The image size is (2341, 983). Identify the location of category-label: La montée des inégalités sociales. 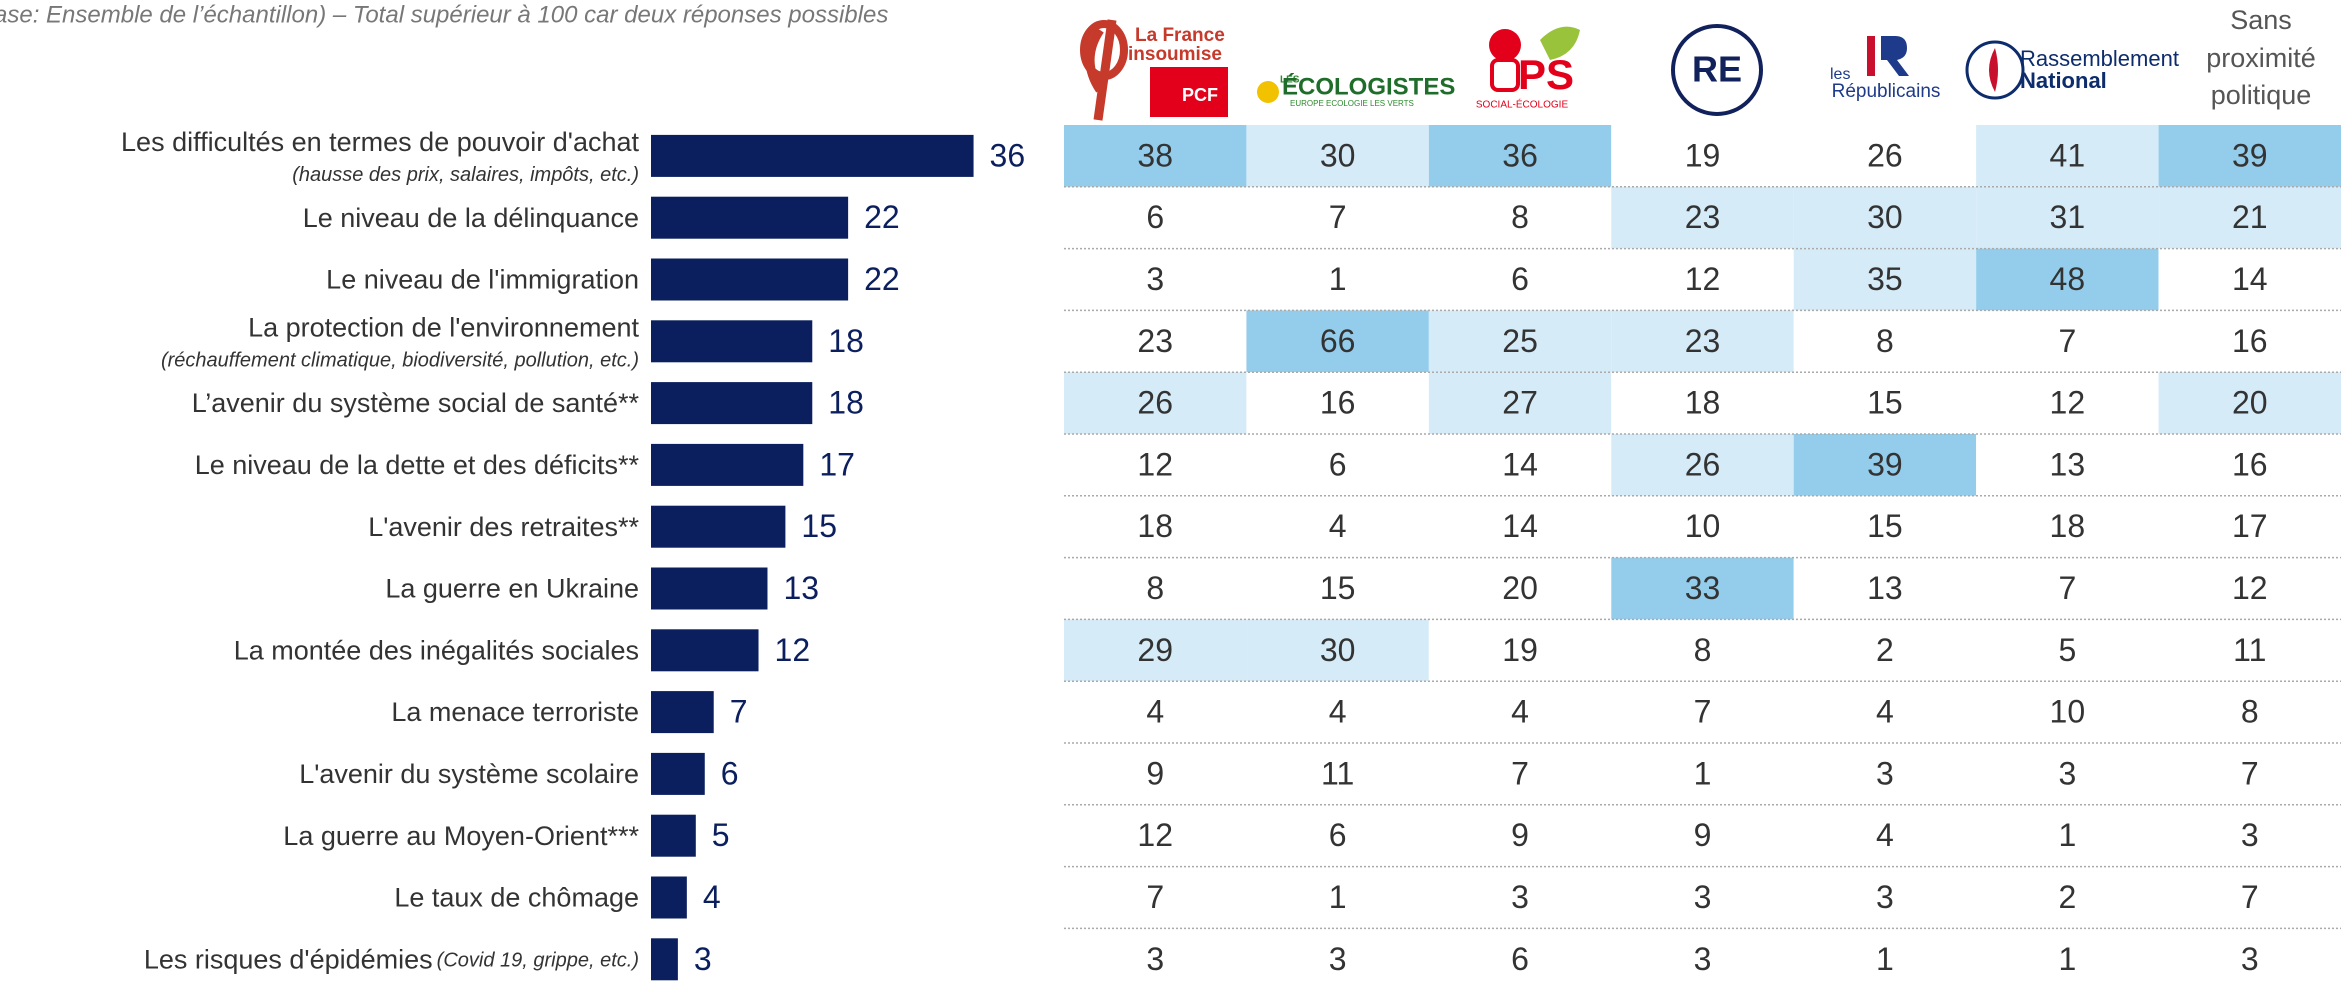
(436, 650).